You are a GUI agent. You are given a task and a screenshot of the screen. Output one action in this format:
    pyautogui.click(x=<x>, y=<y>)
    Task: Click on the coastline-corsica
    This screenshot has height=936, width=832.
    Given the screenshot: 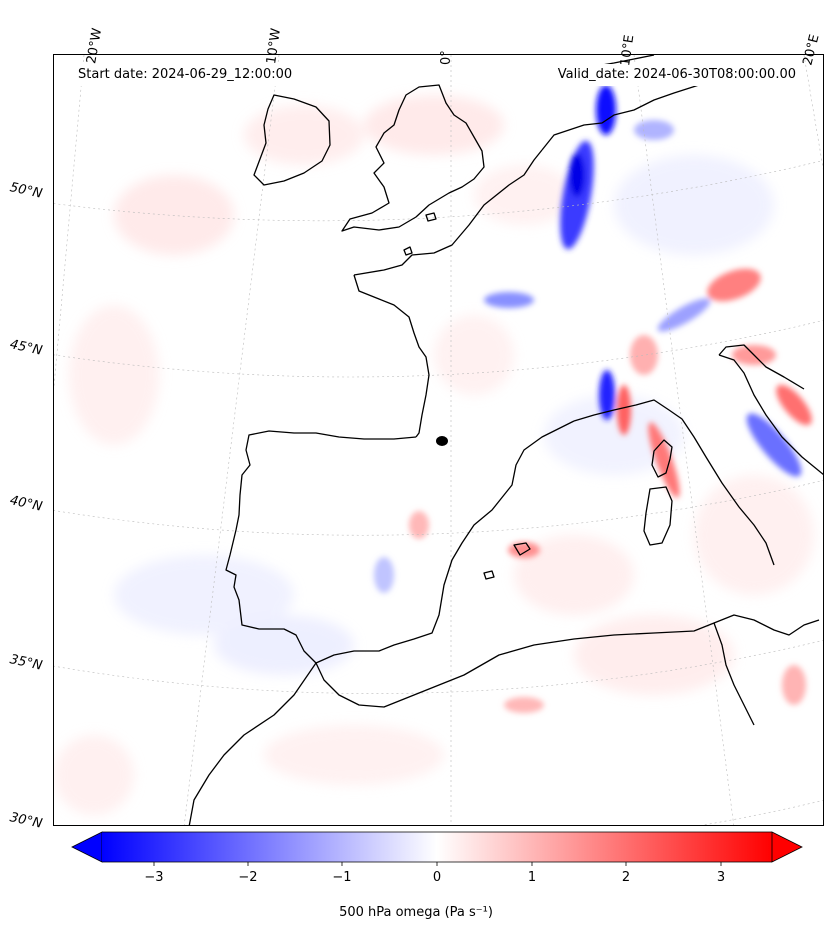 What is the action you would take?
    pyautogui.click(x=662, y=458)
    